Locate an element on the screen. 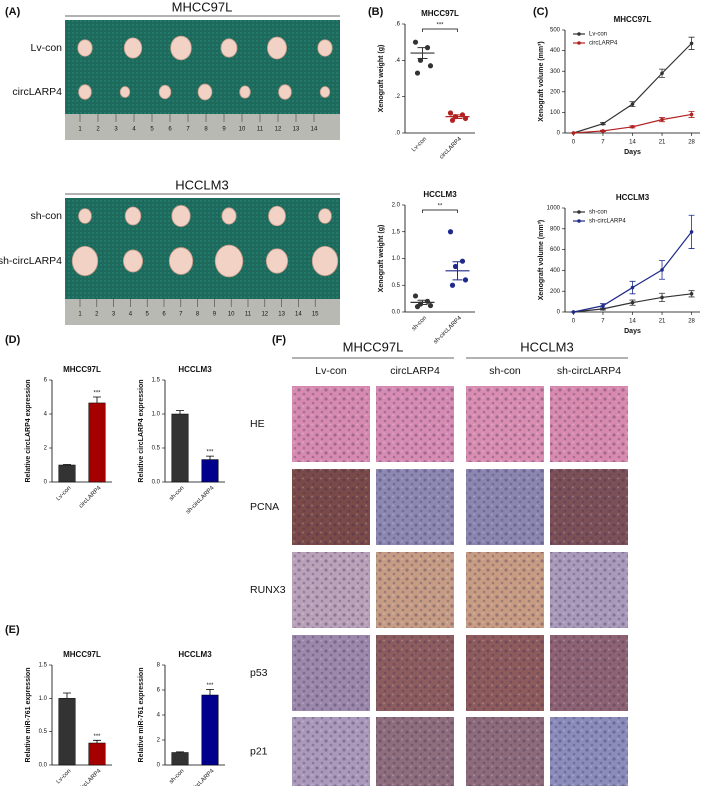 This screenshot has width=709, height=786. x-tick-label: 0 is located at coordinates (574, 322).